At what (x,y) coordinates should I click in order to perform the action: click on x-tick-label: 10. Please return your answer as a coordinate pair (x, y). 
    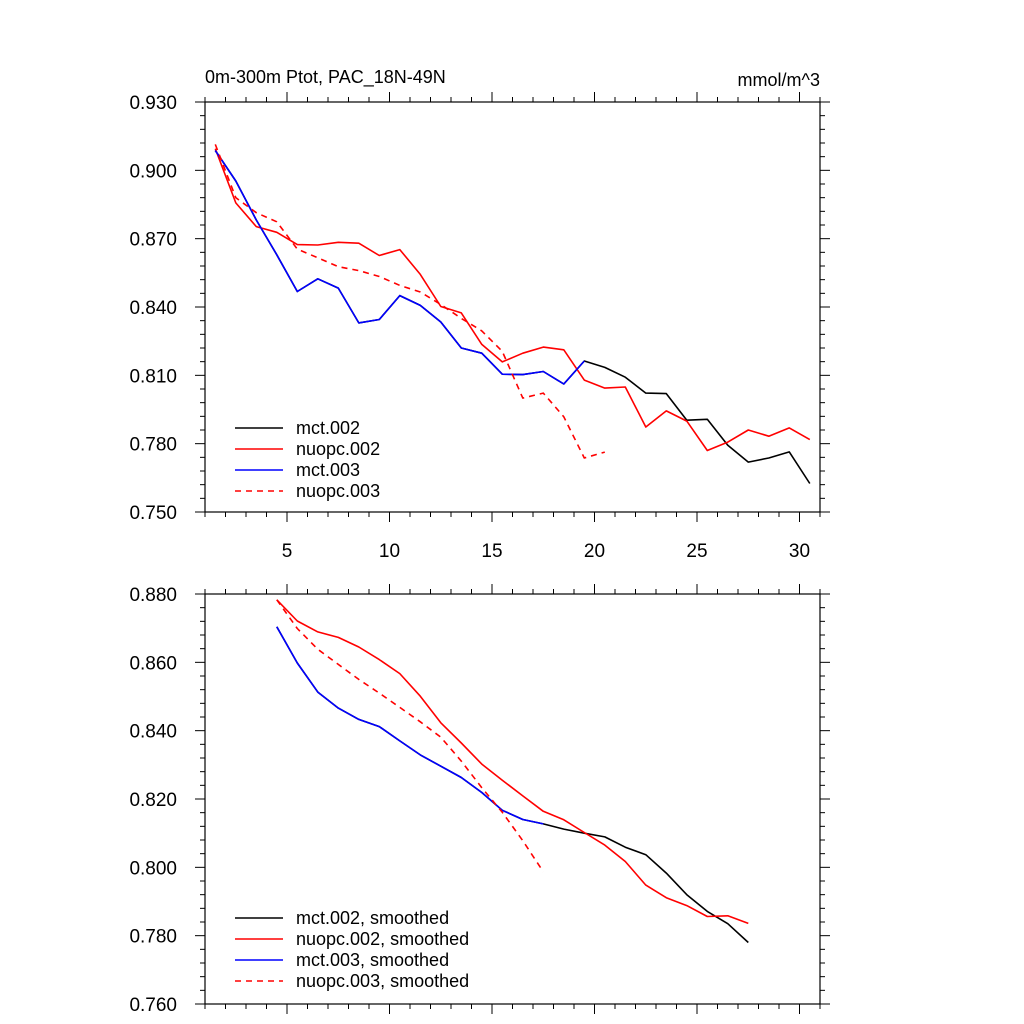
    Looking at the image, I should click on (389, 551).